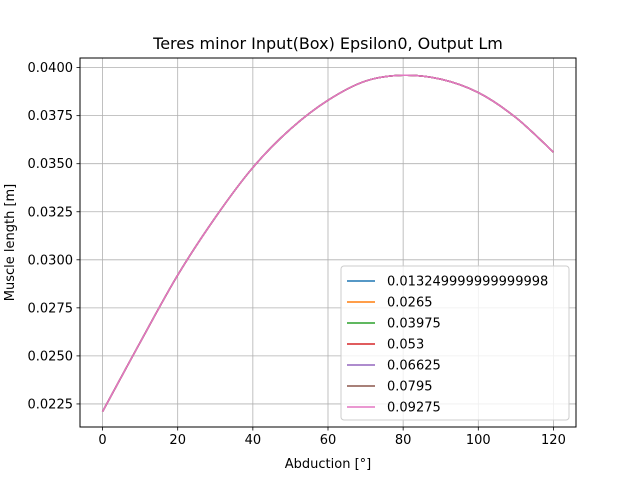 Image resolution: width=640 pixels, height=480 pixels. Describe the element at coordinates (51, 404) in the screenshot. I see `y-tick-label: 0.0225` at that location.